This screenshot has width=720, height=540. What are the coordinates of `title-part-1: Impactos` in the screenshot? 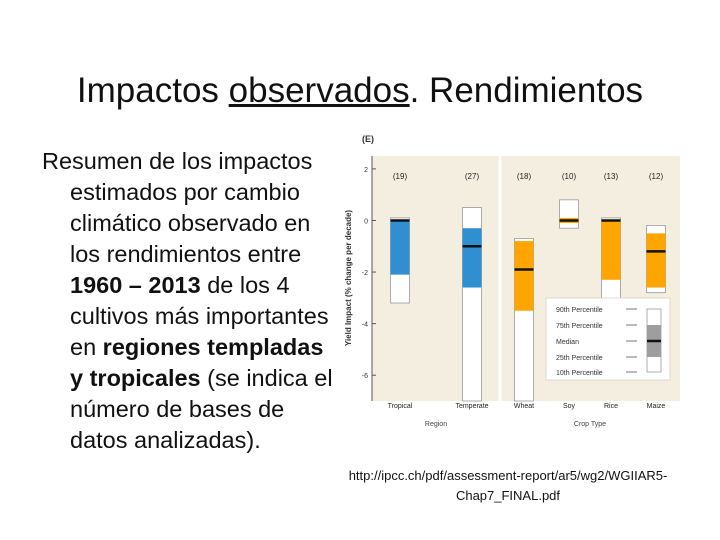 It's located at (152, 91).